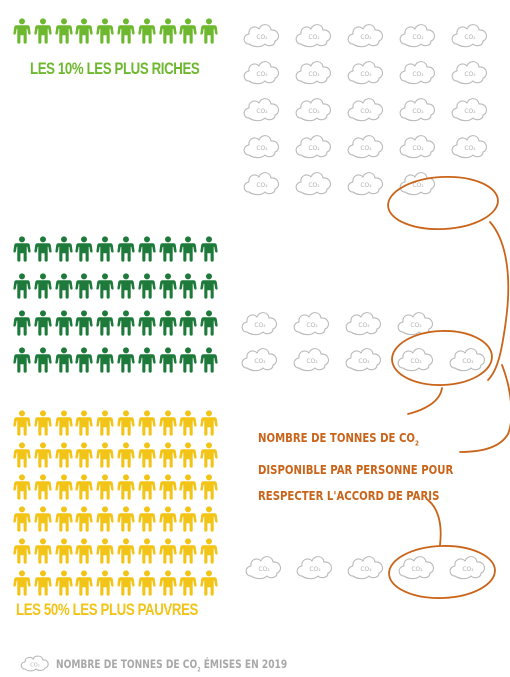  Describe the element at coordinates (425, 401) in the screenshot. I see `arrow-to-middle` at that location.